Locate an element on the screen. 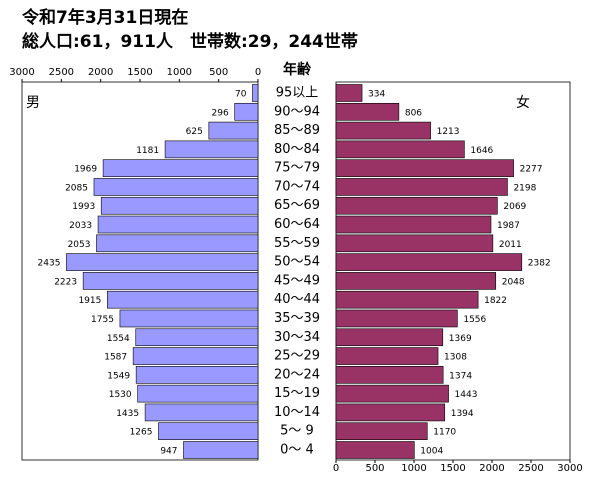 The image size is (600, 486). age-label: 70～74 is located at coordinates (297, 186).